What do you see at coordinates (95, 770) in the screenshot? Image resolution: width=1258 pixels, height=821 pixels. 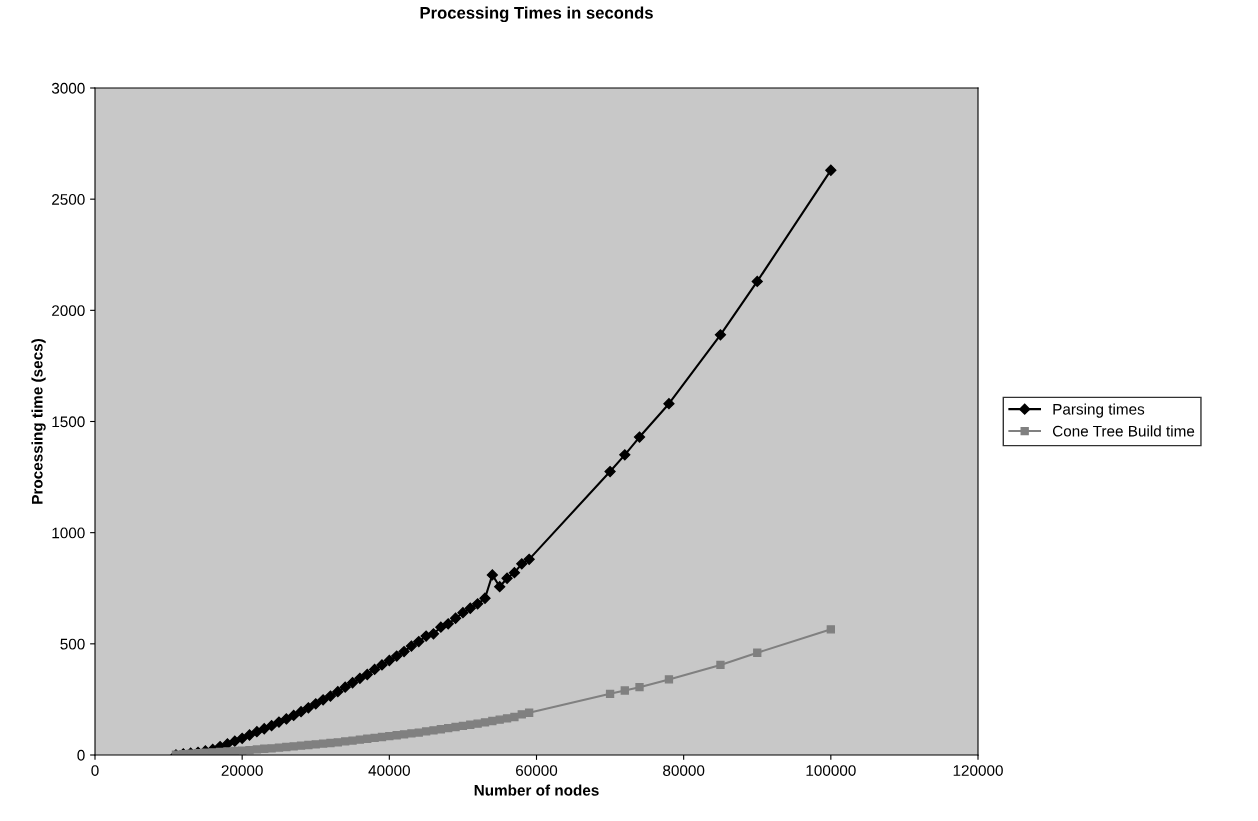 I see `x-tick-label: 0` at bounding box center [95, 770].